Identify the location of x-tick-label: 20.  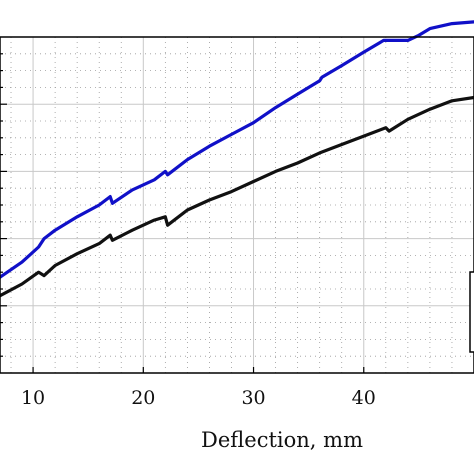
(143, 398).